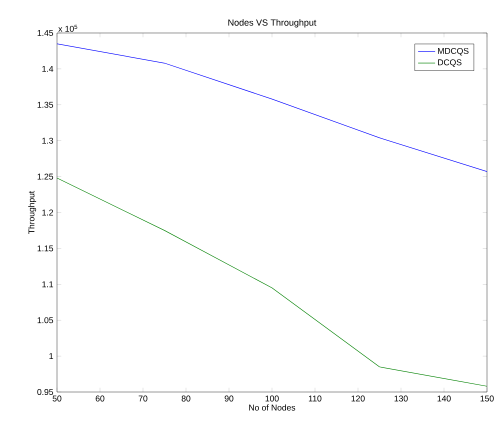 Image resolution: width=501 pixels, height=435 pixels. What do you see at coordinates (51, 356) in the screenshot?
I see `y-tick-label: 1` at bounding box center [51, 356].